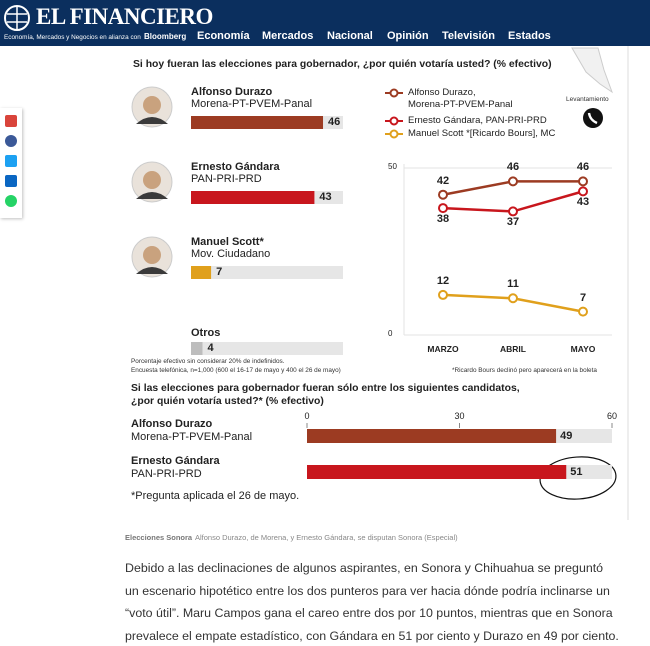  What do you see at coordinates (159, 537) in the screenshot?
I see `caption-label: Elecciones Sonora` at bounding box center [159, 537].